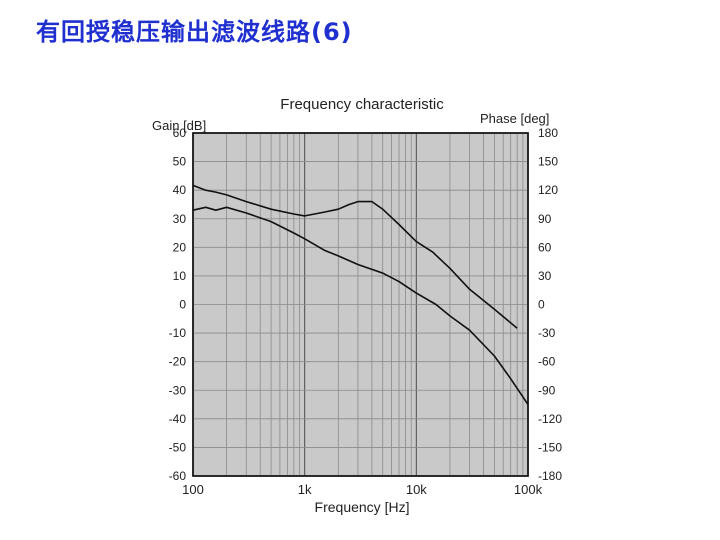  What do you see at coordinates (305, 489) in the screenshot?
I see `x-tick-label: 1k` at bounding box center [305, 489].